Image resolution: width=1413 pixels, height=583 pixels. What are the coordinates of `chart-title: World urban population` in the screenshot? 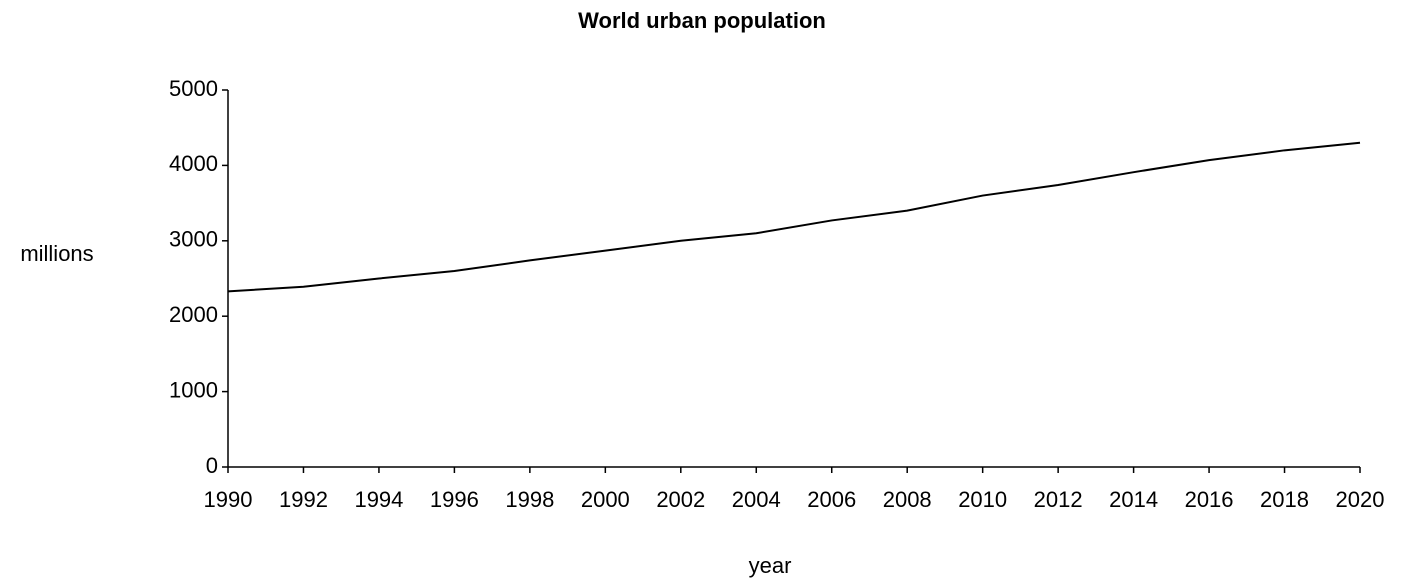 It's located at (702, 20).